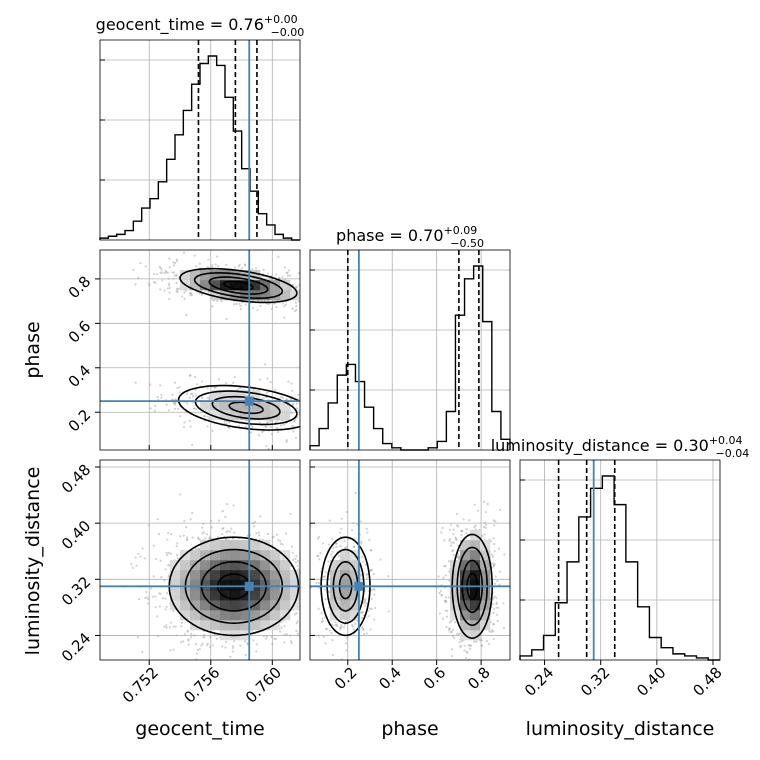  What do you see at coordinates (200, 140) in the screenshot?
I see `hist-frame` at bounding box center [200, 140].